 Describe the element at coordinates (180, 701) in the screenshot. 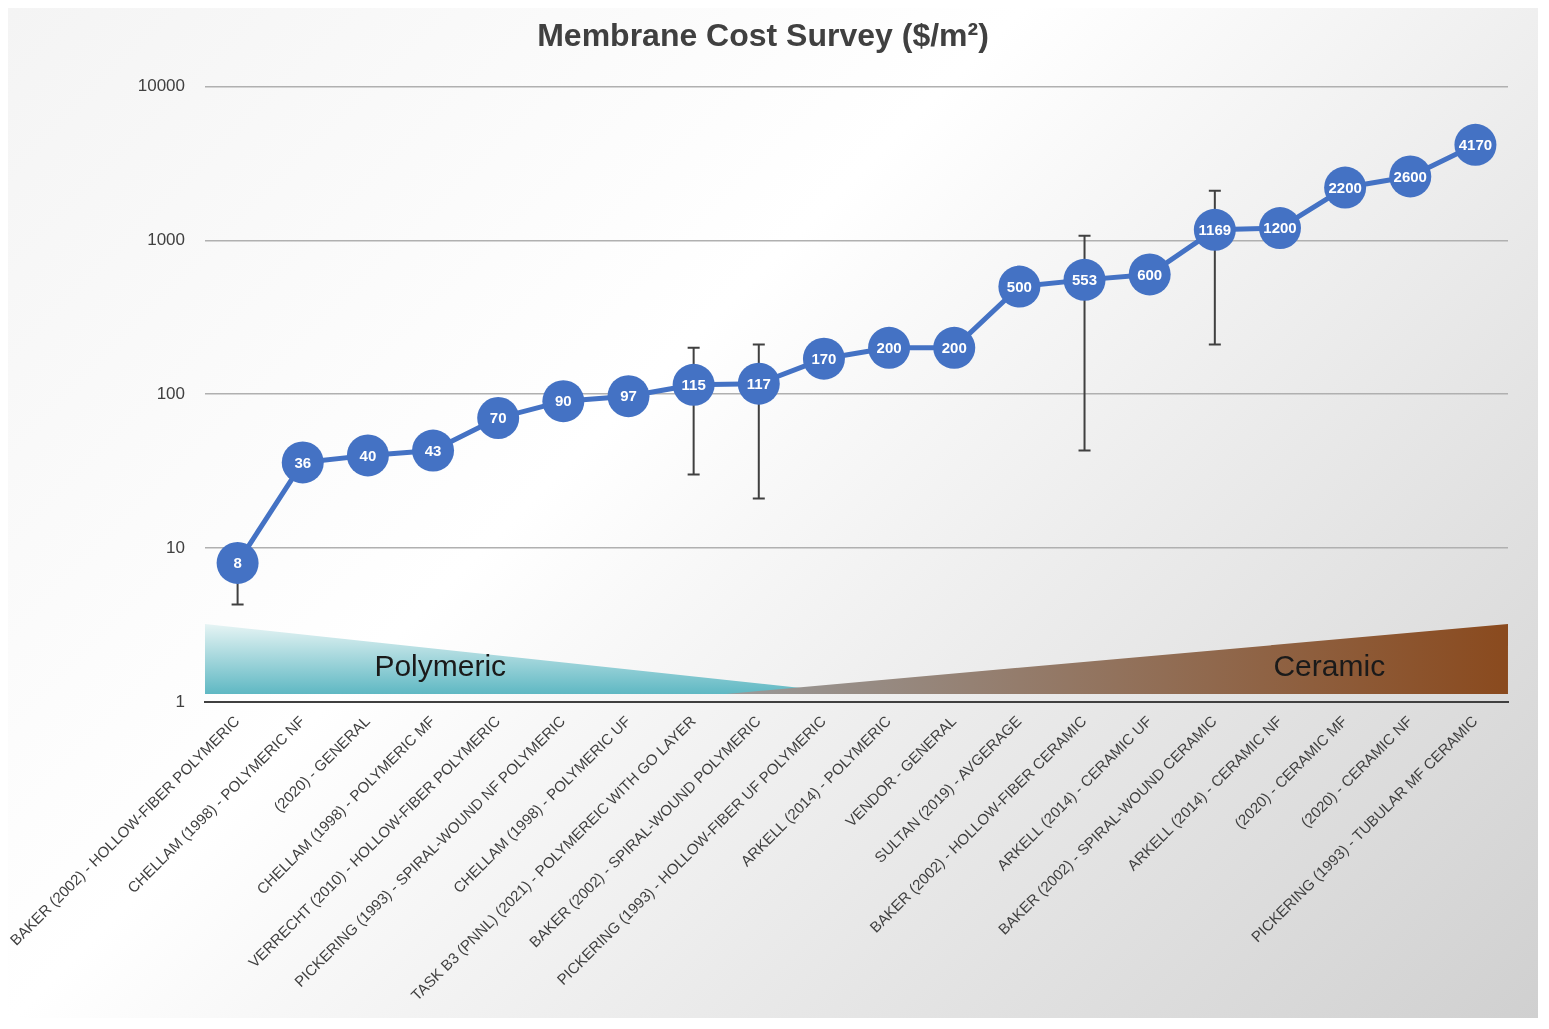

I see `y-tick-label: 1` at that location.